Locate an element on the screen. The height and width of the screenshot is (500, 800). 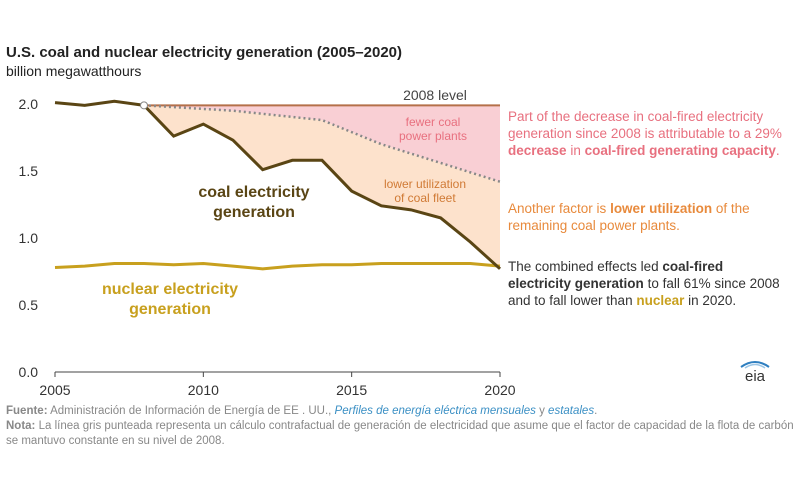
link-monthly: Perfiles de energía eléctrica mensuales is located at coordinates (435, 411).